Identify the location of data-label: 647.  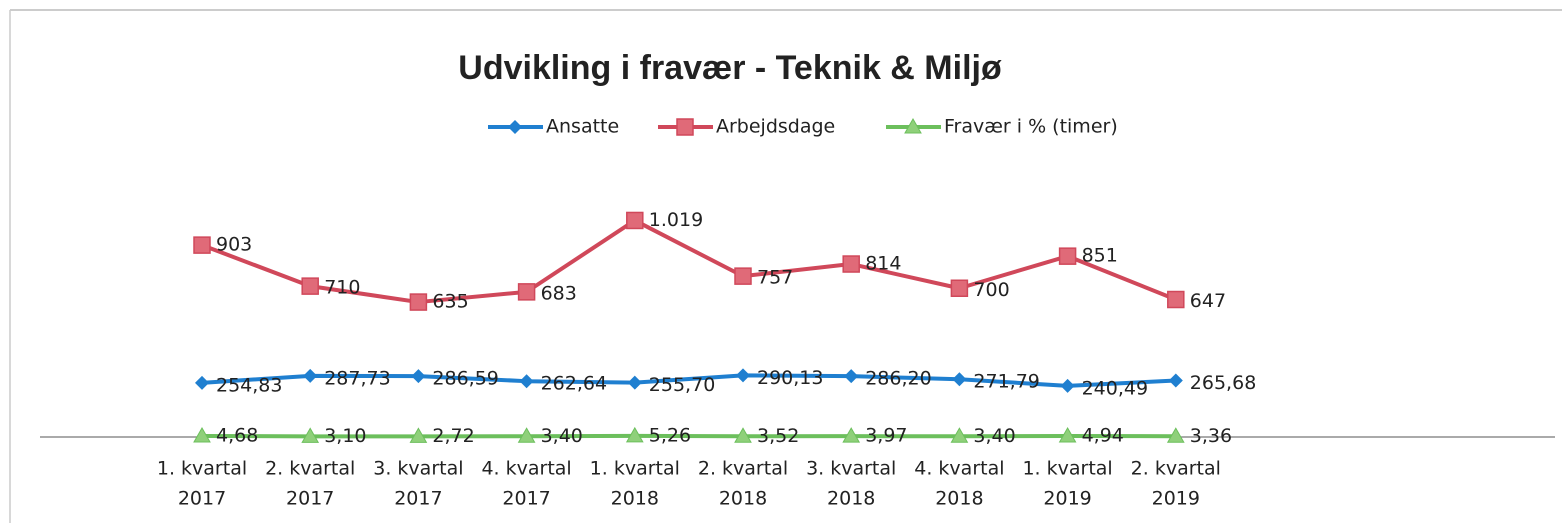
(1208, 301).